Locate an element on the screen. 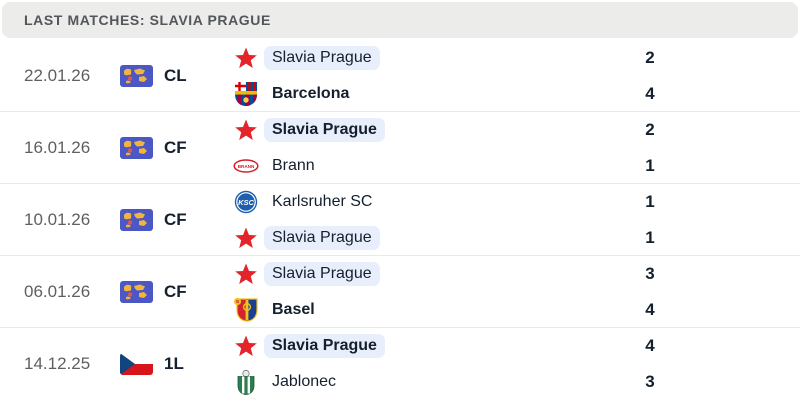  competition: 1L is located at coordinates (176, 364).